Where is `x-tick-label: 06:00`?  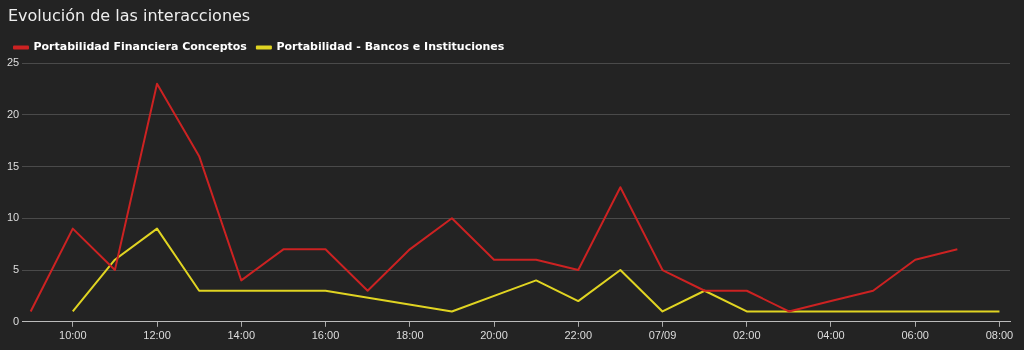 x-tick-label: 06:00 is located at coordinates (915, 335).